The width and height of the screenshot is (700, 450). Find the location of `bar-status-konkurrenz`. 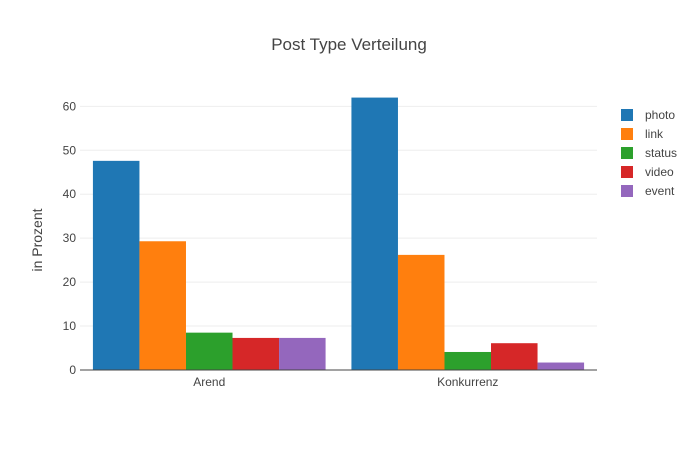

bar-status-konkurrenz is located at coordinates (468, 360).